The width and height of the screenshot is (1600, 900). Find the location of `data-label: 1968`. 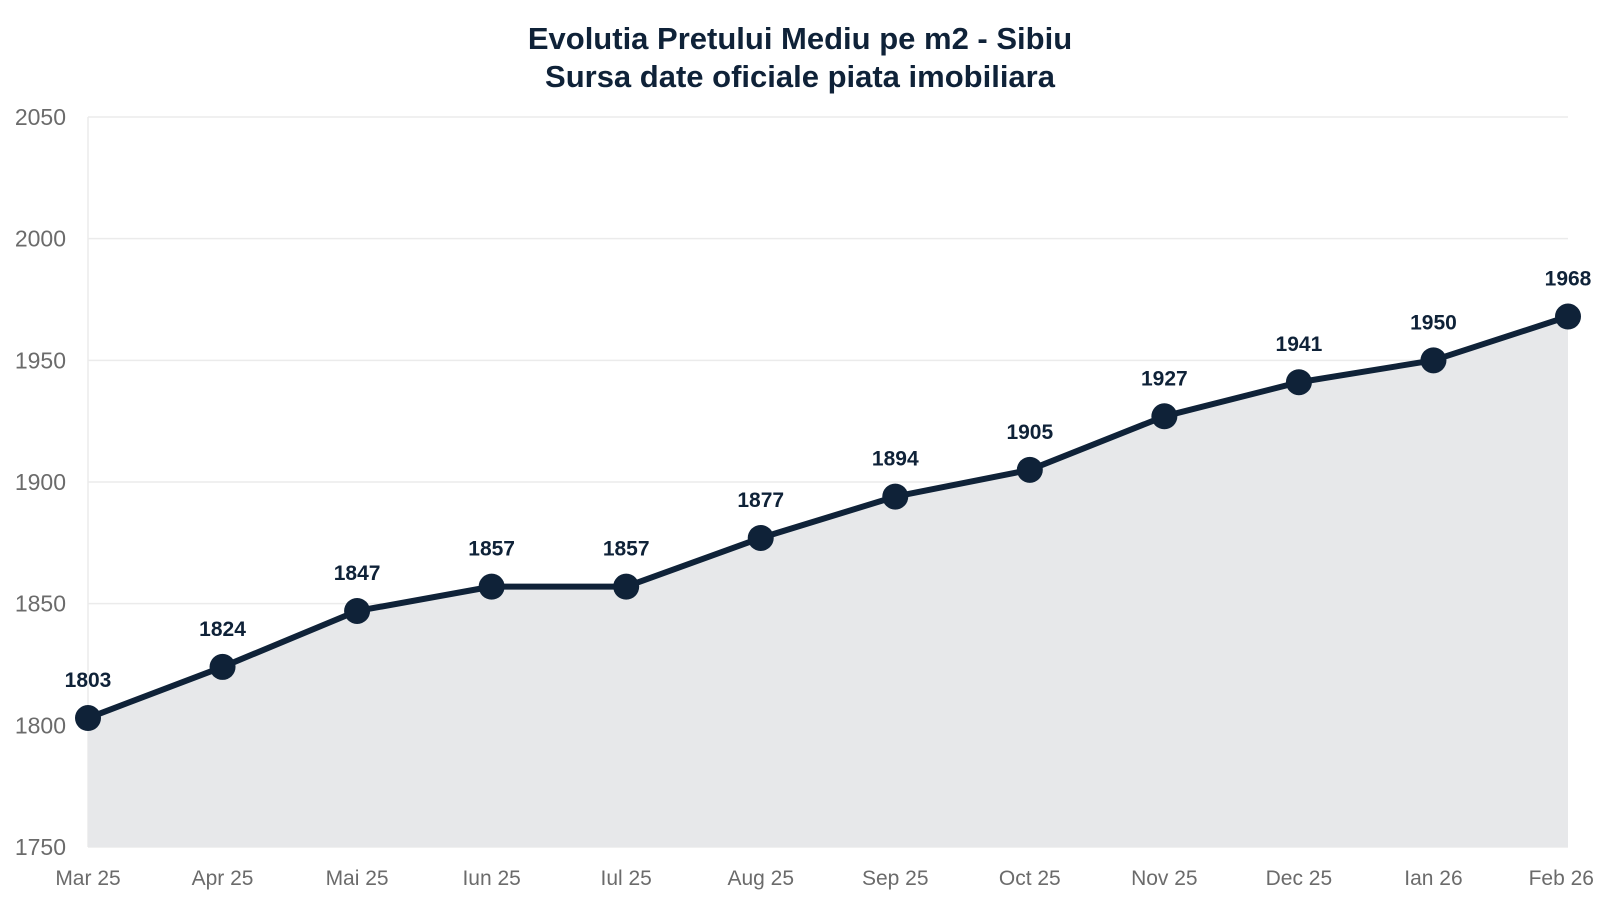

data-label: 1968 is located at coordinates (1568, 279).